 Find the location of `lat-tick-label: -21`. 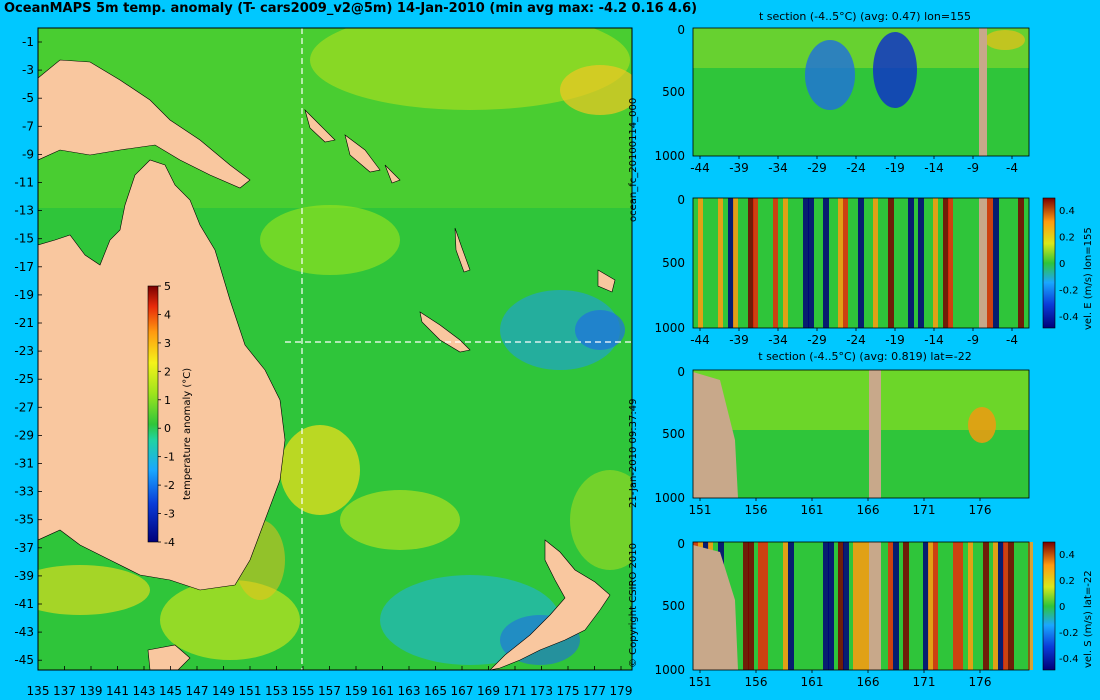

lat-tick-label: -21 is located at coordinates (24, 323).